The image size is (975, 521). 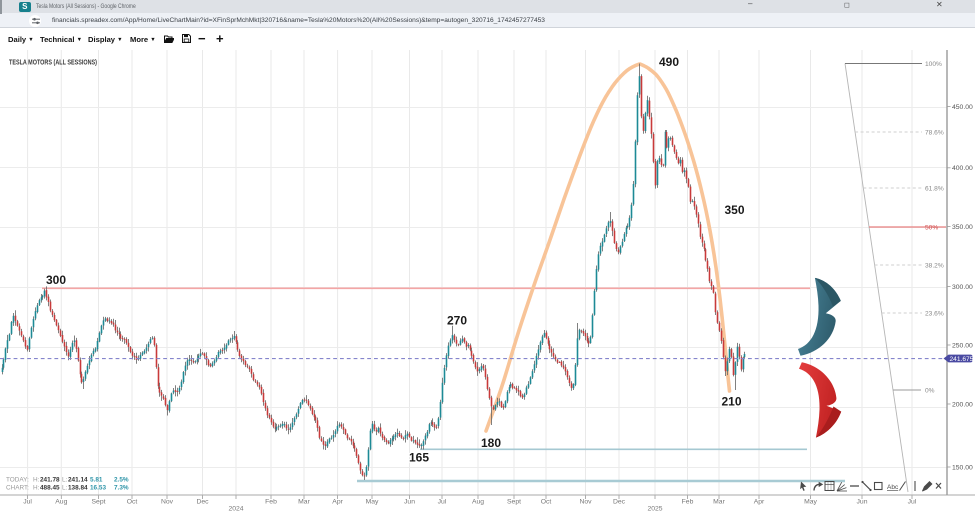 I want to click on svg-text: 150.00, so click(x=962, y=467).